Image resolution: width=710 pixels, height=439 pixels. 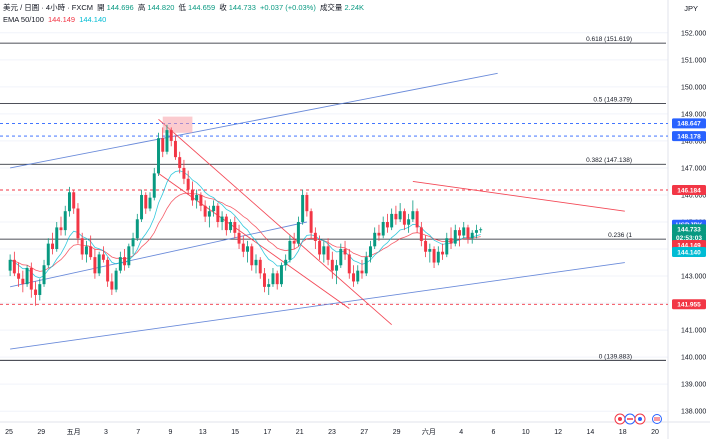 I want to click on indicator-header: EMA 50/100 144.149 144.140, so click(x=55, y=19).